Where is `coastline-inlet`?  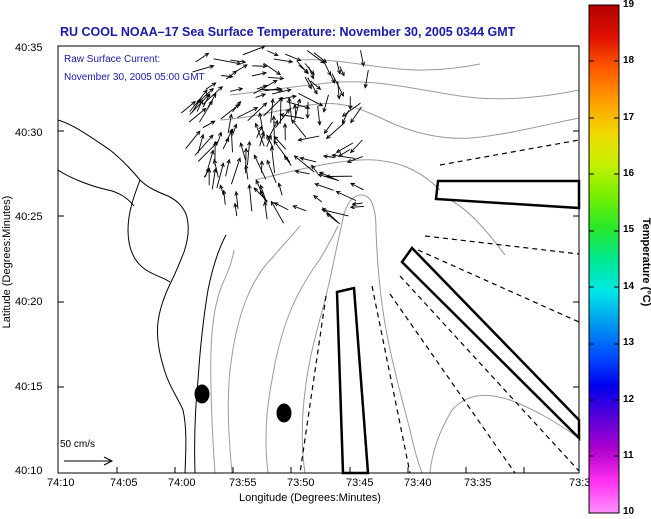 coastline-inlet is located at coordinates (149, 231).